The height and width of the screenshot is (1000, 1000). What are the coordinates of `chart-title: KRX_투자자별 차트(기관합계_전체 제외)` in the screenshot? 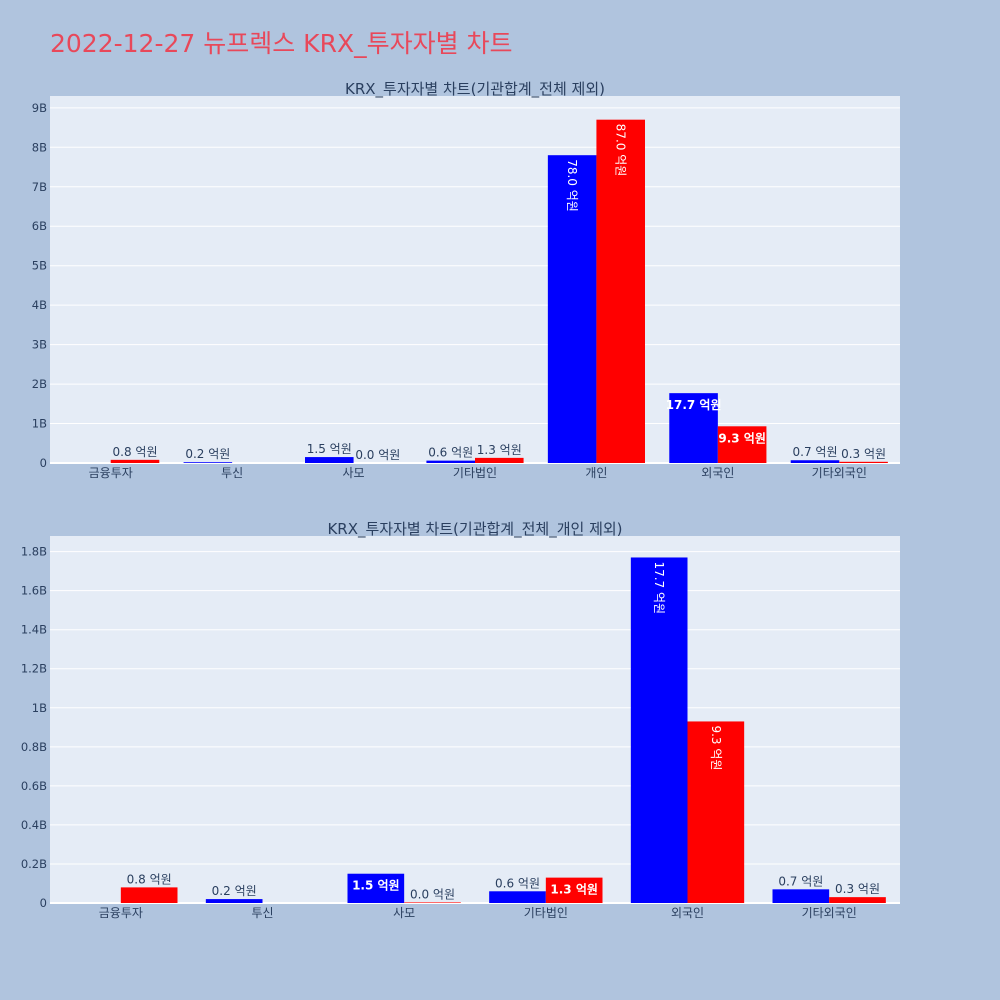 It's located at (475, 89).